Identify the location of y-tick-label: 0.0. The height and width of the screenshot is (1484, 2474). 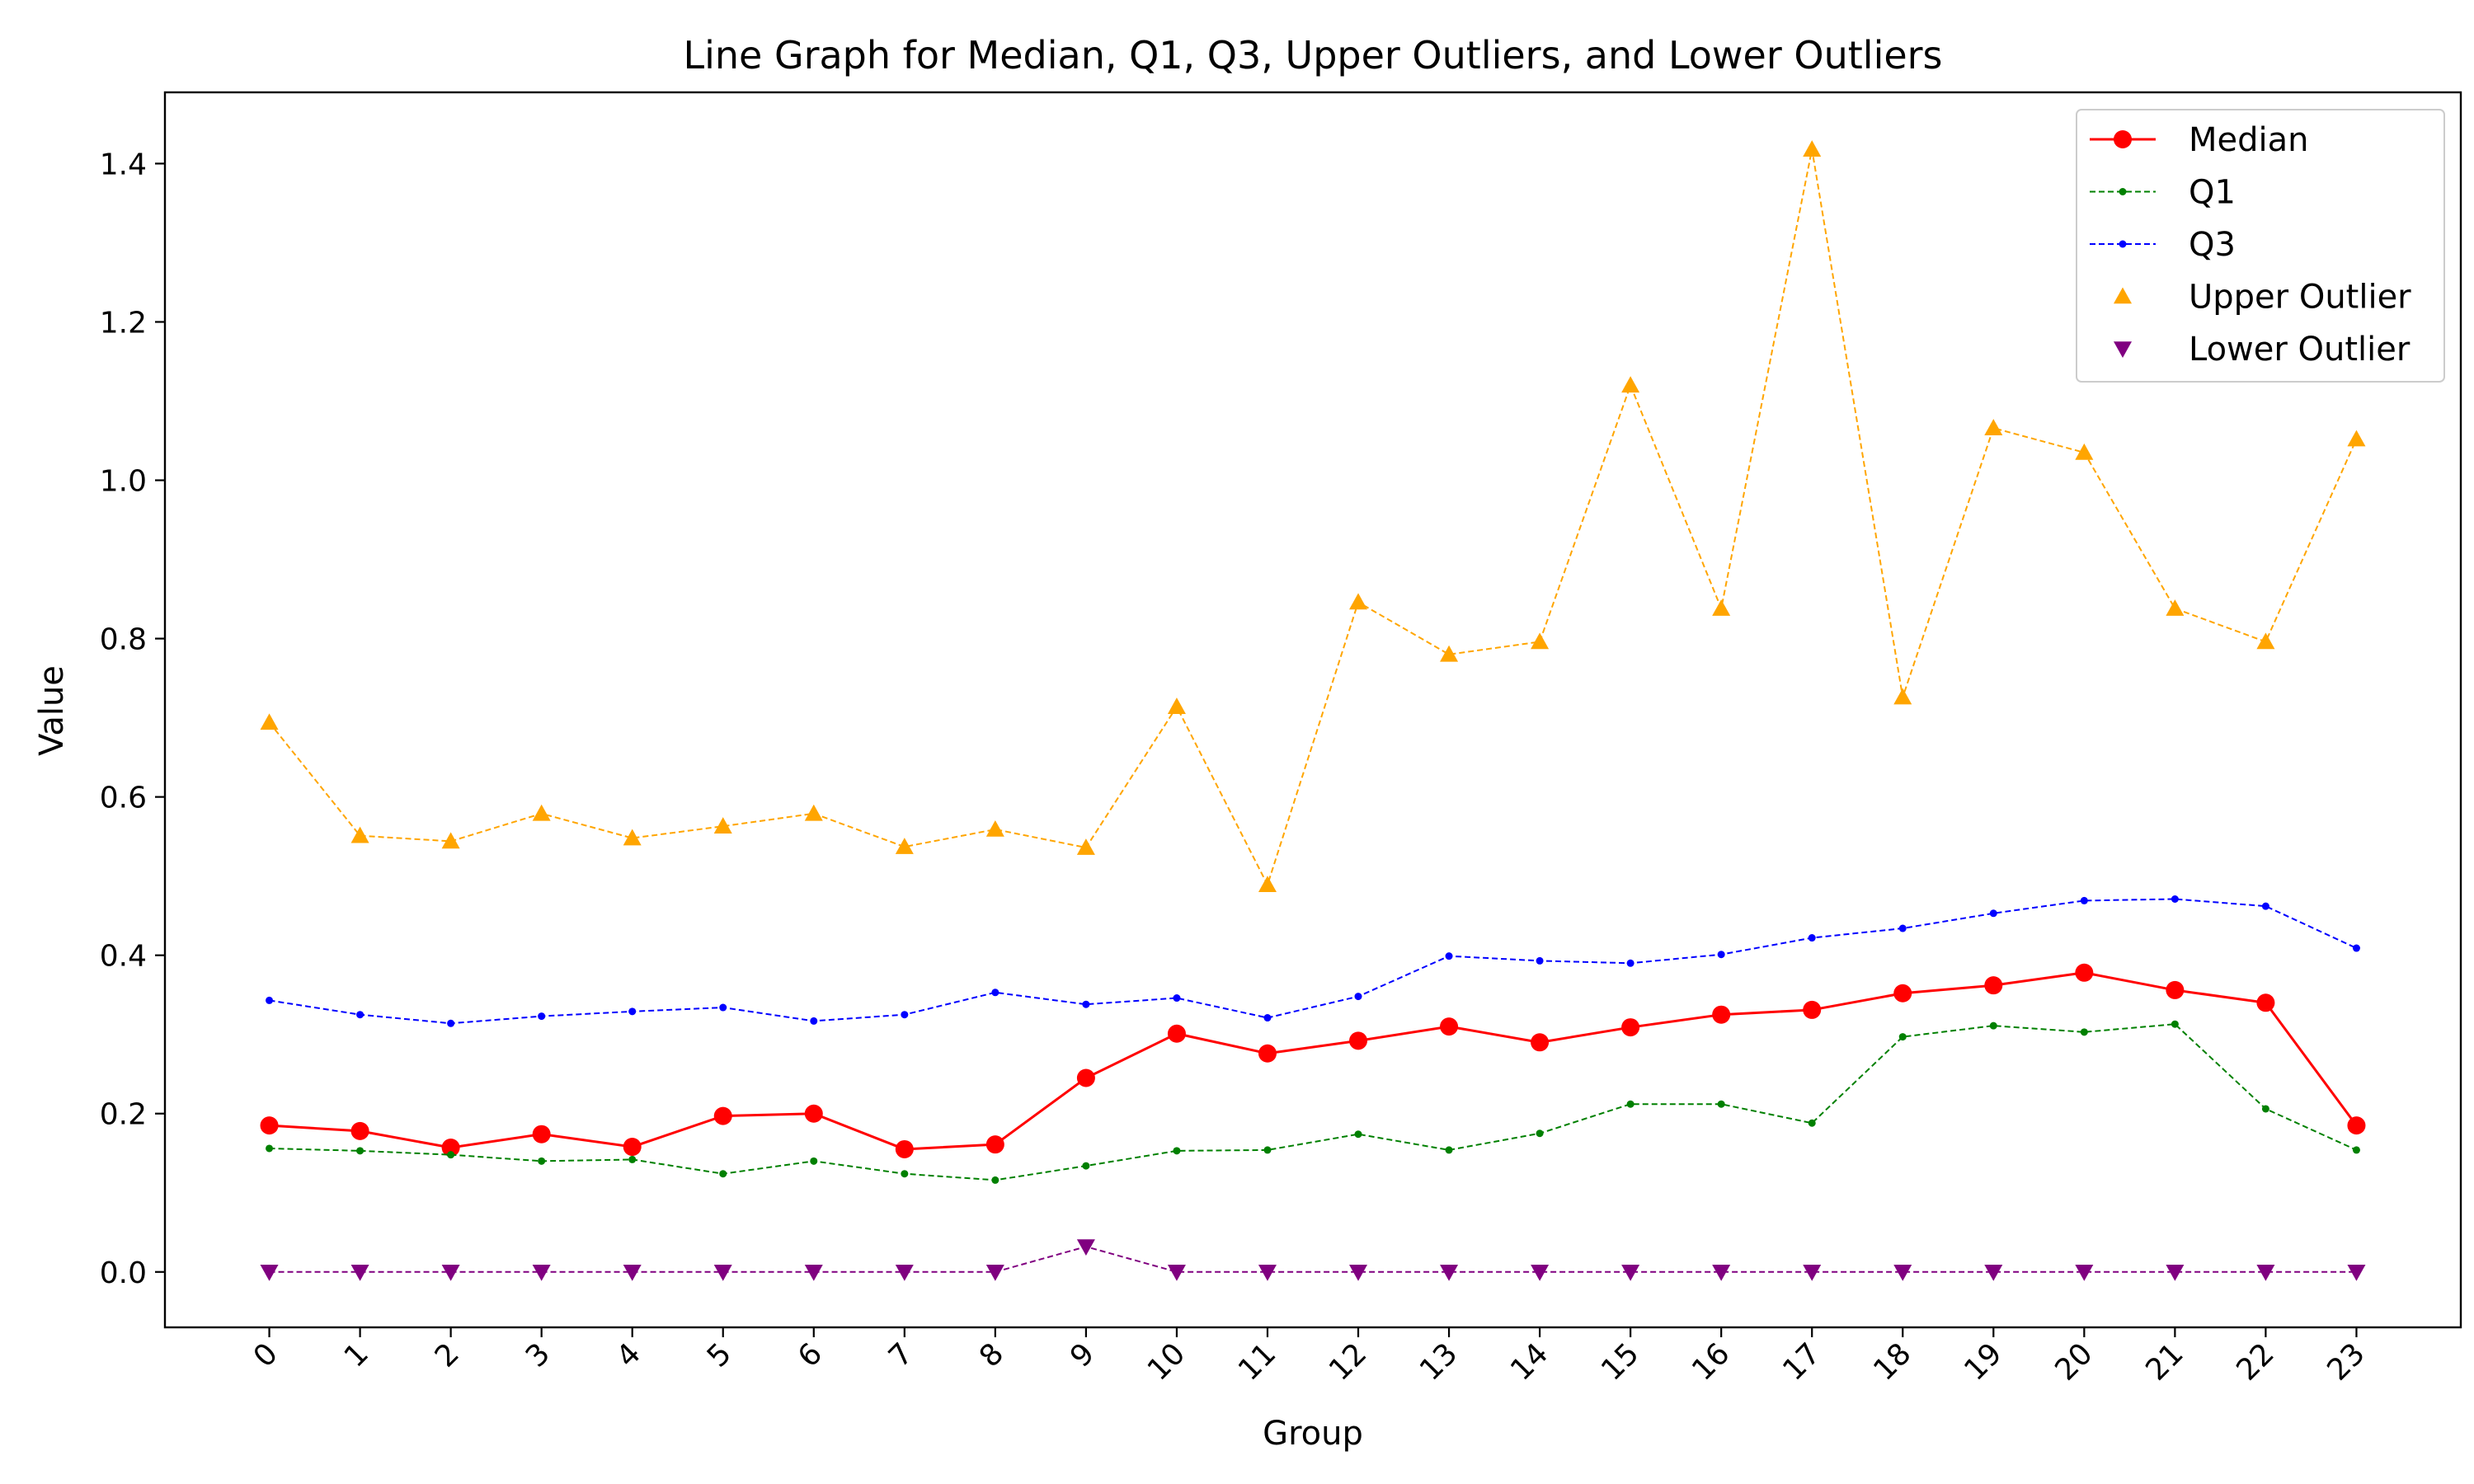
(123, 1273).